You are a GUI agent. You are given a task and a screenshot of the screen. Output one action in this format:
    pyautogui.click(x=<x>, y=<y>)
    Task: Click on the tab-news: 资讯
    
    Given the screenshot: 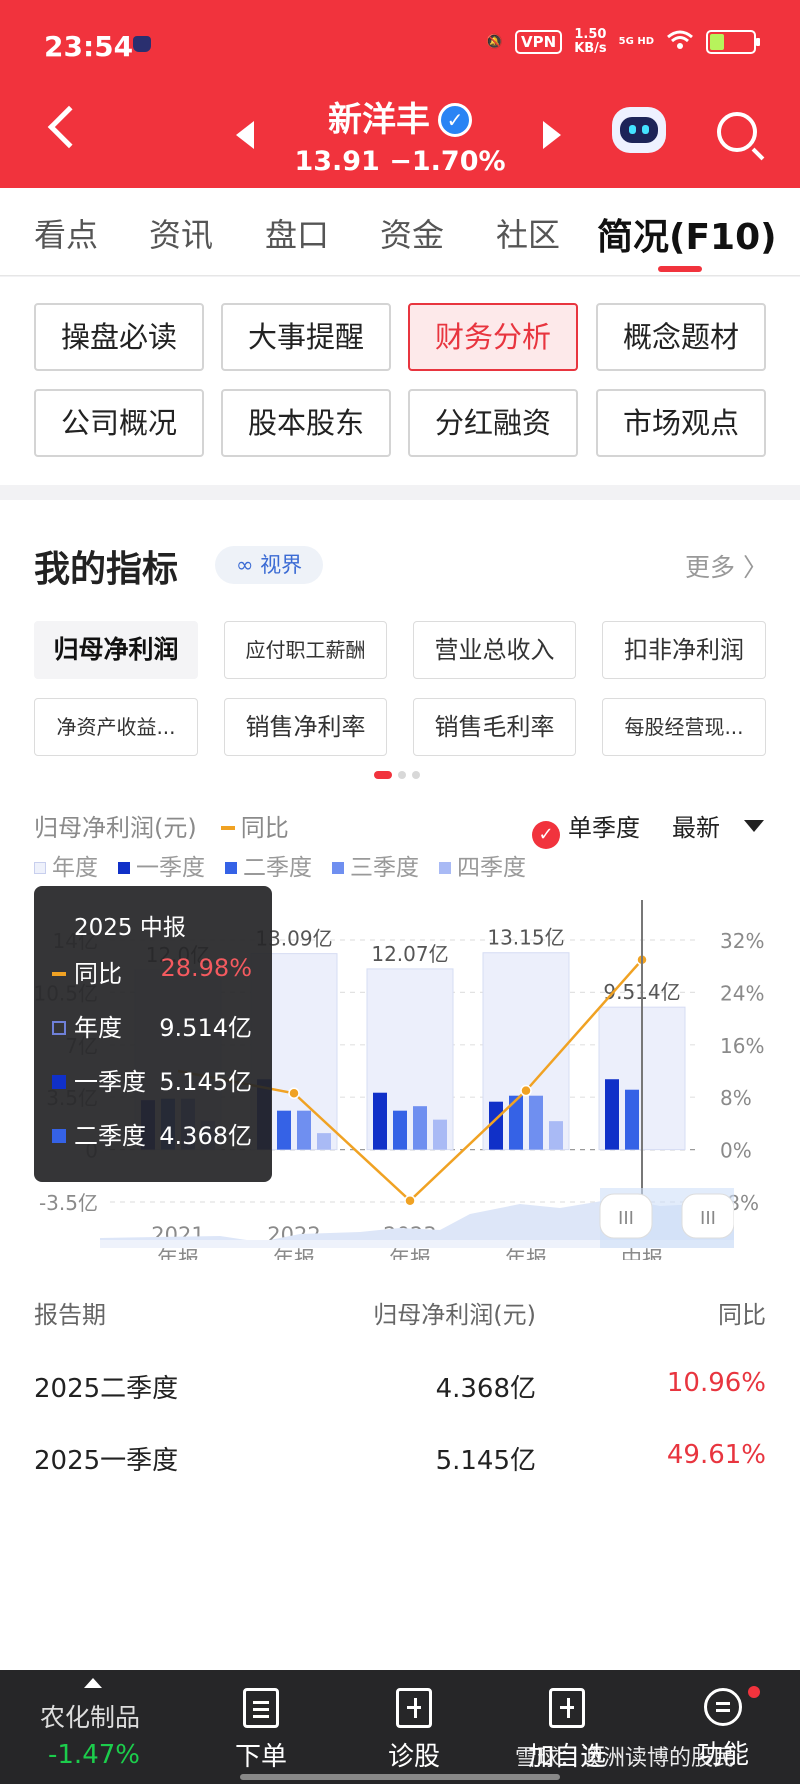 What is the action you would take?
    pyautogui.click(x=181, y=235)
    